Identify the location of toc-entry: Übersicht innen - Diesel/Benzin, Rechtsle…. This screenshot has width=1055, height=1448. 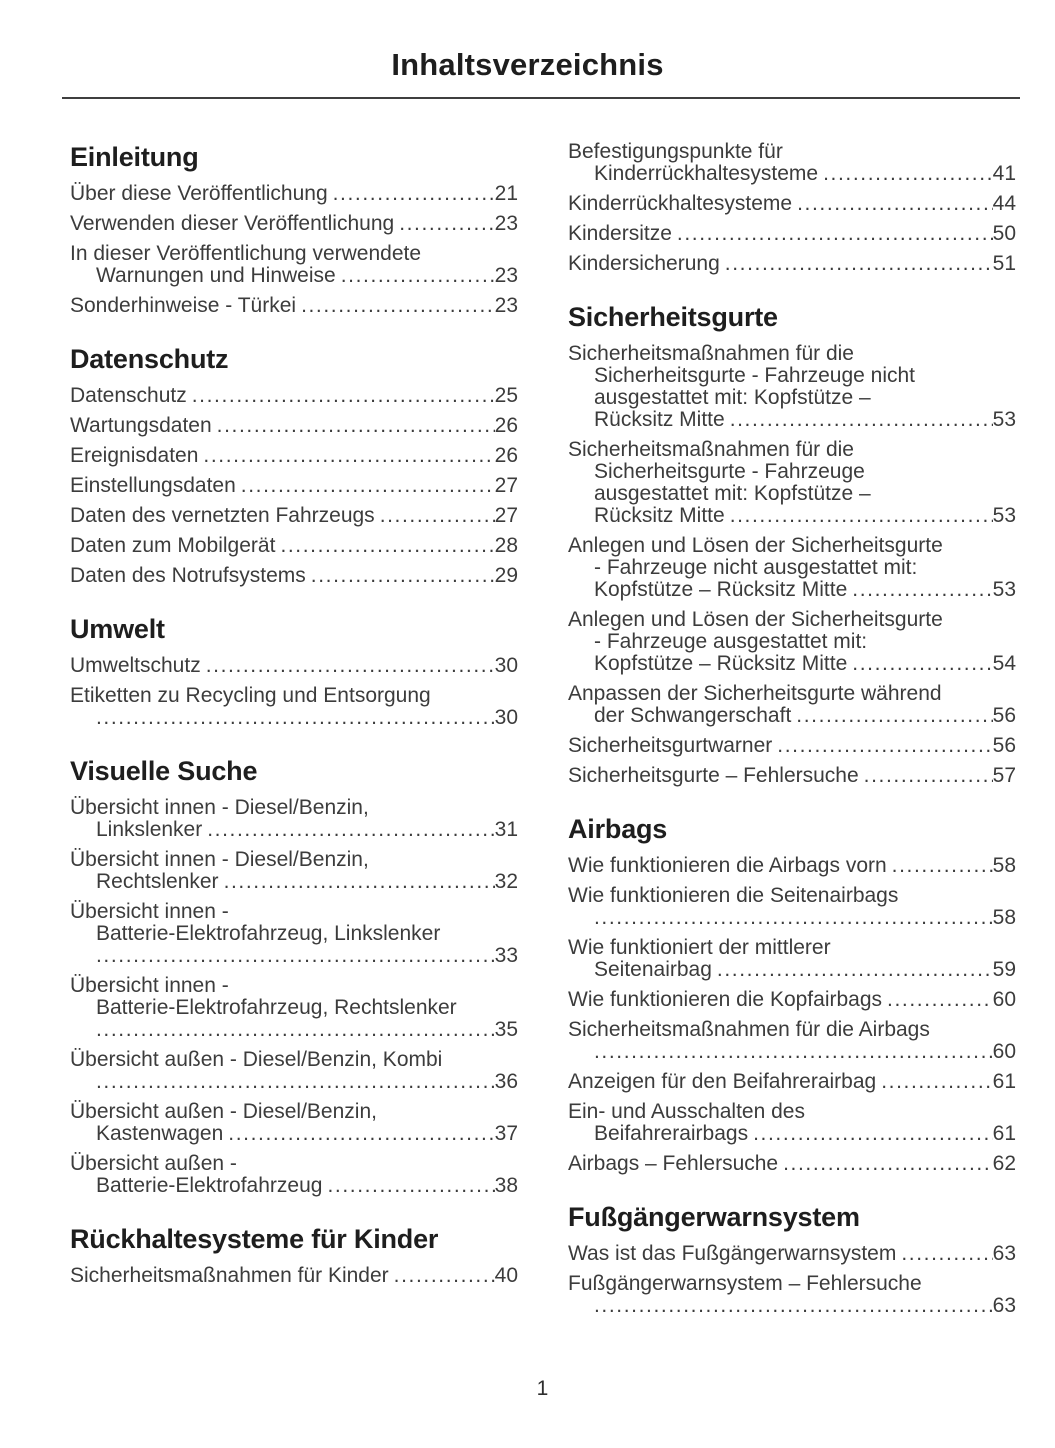
(294, 871).